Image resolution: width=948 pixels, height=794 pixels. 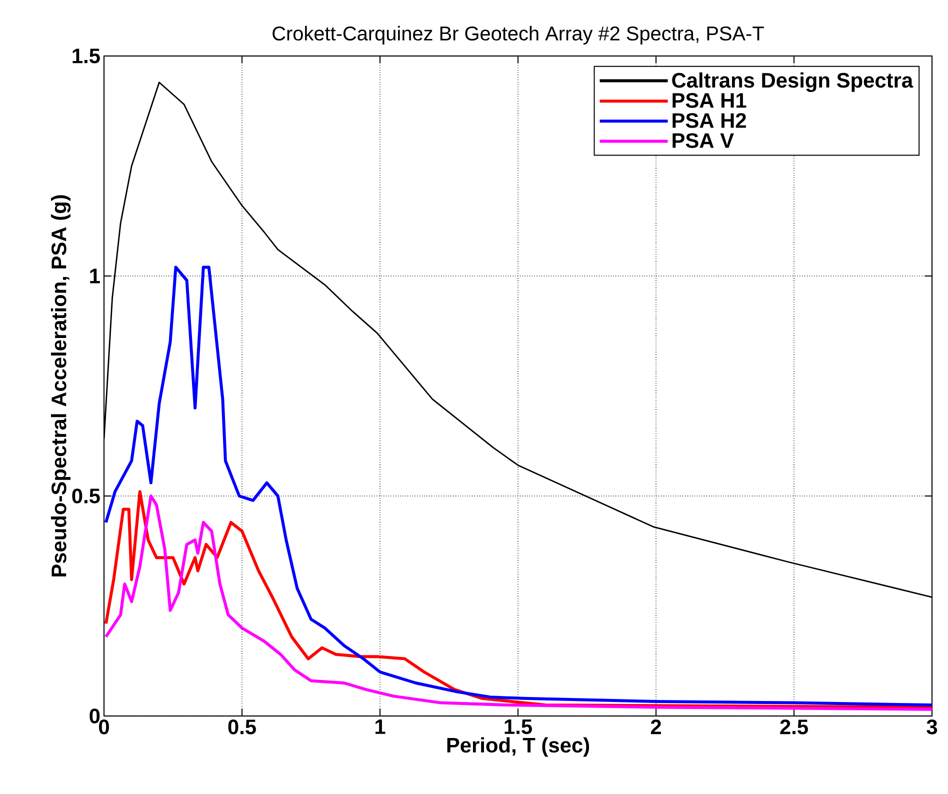 What do you see at coordinates (518, 727) in the screenshot?
I see `x-tick-label: 1.5` at bounding box center [518, 727].